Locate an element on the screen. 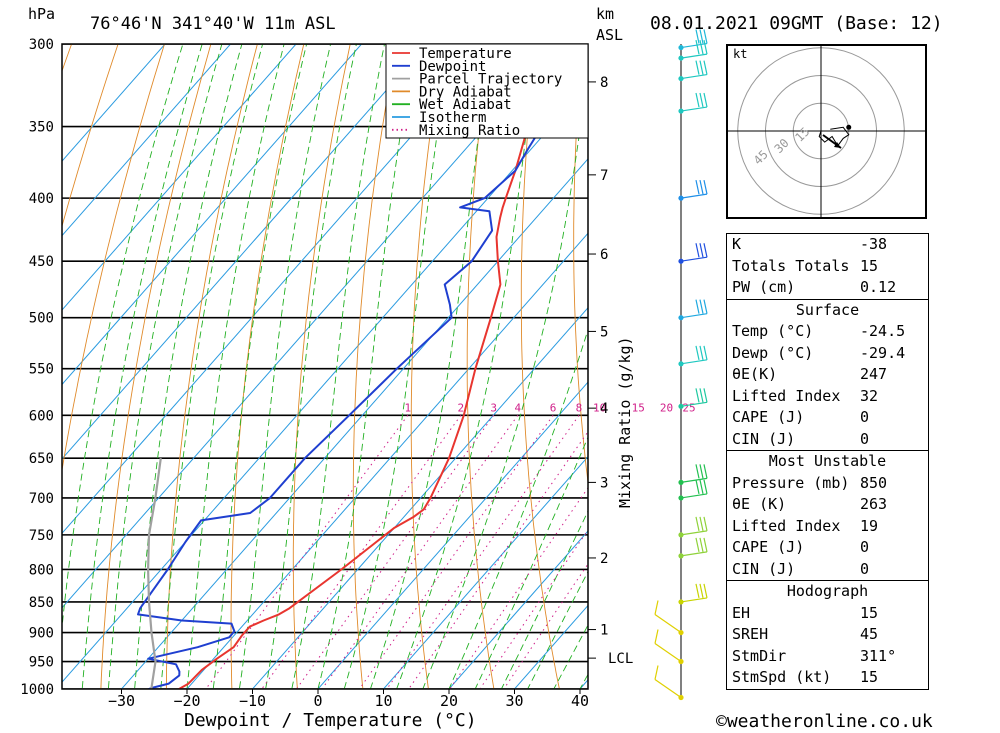 This screenshot has width=1000, height=733. index-row: PW (cm) 0.12 is located at coordinates (827, 288).